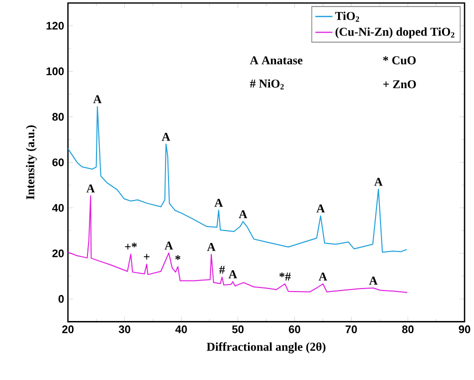 The width and height of the screenshot is (474, 380). What do you see at coordinates (267, 84) in the screenshot?
I see `annotation: # NiO$_{2}$` at bounding box center [267, 84].